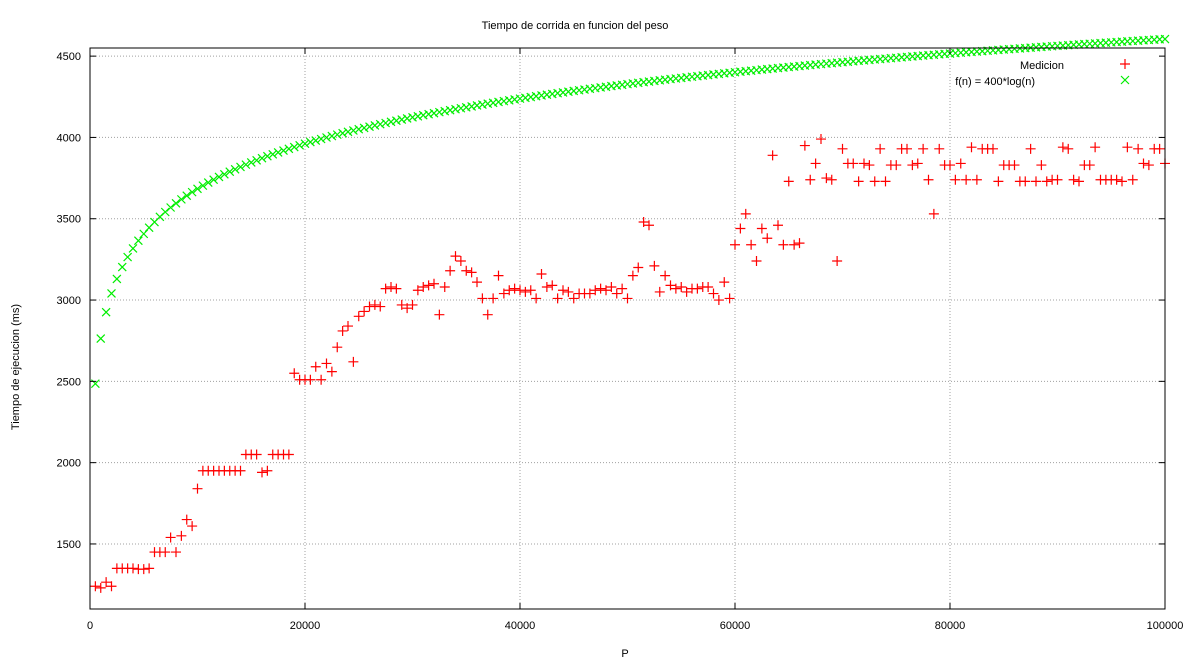 The width and height of the screenshot is (1199, 665). Describe the element at coordinates (575, 26) in the screenshot. I see `chart-title: Tiempo de corrida en funcion del peso` at that location.